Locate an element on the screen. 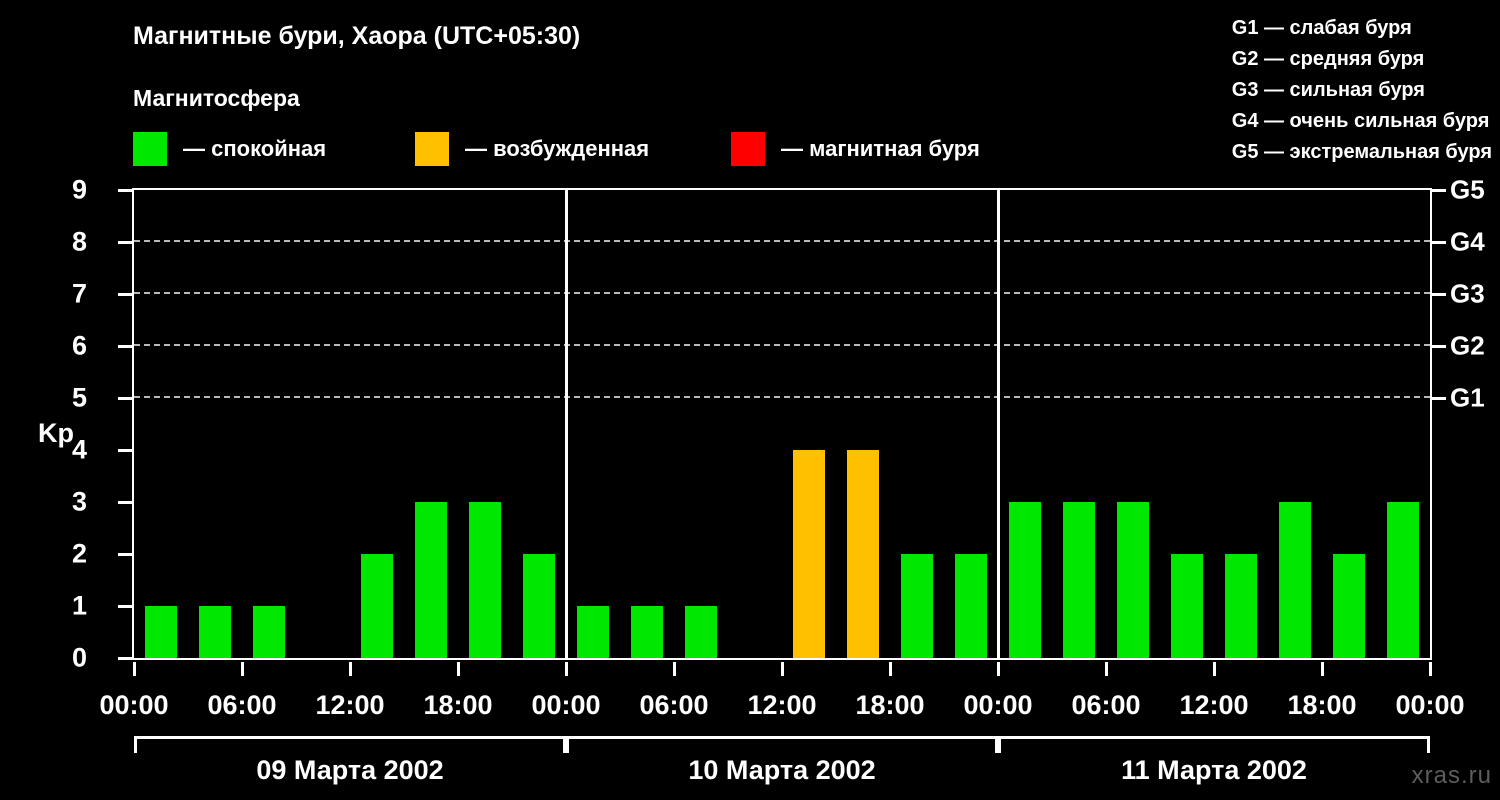 The width and height of the screenshot is (1500, 800). legend-item-storm: — магнитная буря is located at coordinates (855, 149).